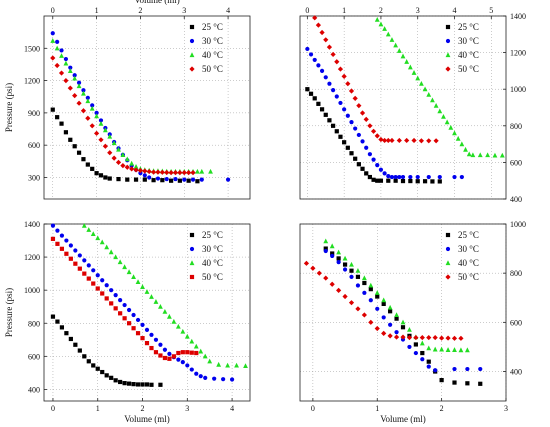 This screenshot has width=550, height=427. What do you see at coordinates (232, 408) in the screenshot?
I see `x-tick-label: 4` at bounding box center [232, 408].